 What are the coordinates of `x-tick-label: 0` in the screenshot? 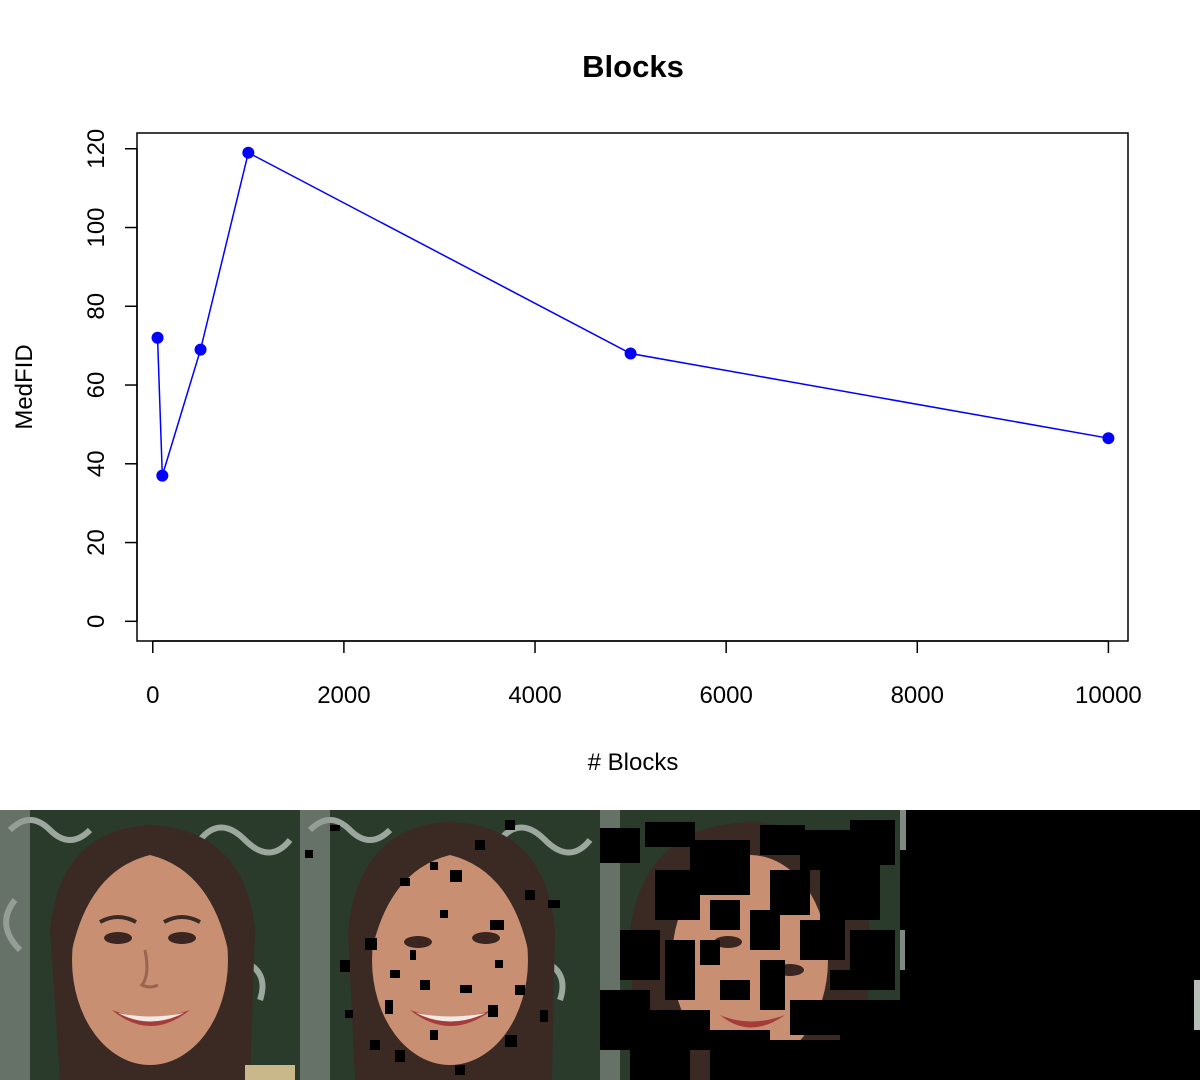 It's located at (152, 695).